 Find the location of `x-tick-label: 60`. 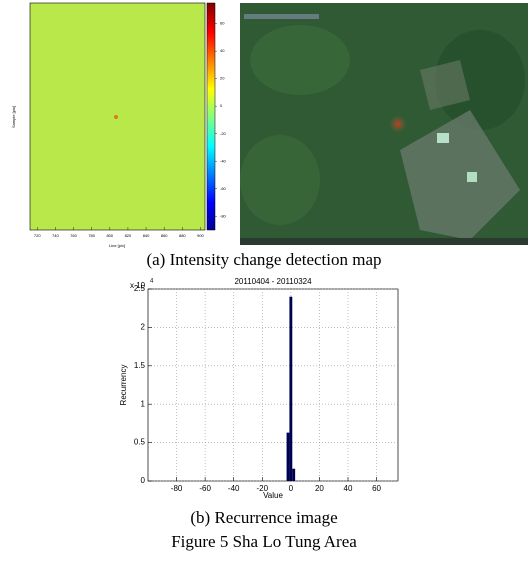

x-tick-label: 60 is located at coordinates (376, 488).